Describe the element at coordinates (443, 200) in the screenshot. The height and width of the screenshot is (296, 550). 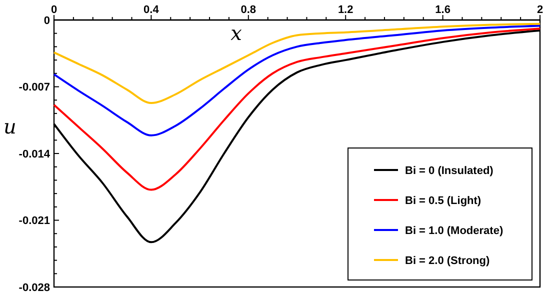
I see `legend-label: Bi = 0.5 (Light)` at that location.